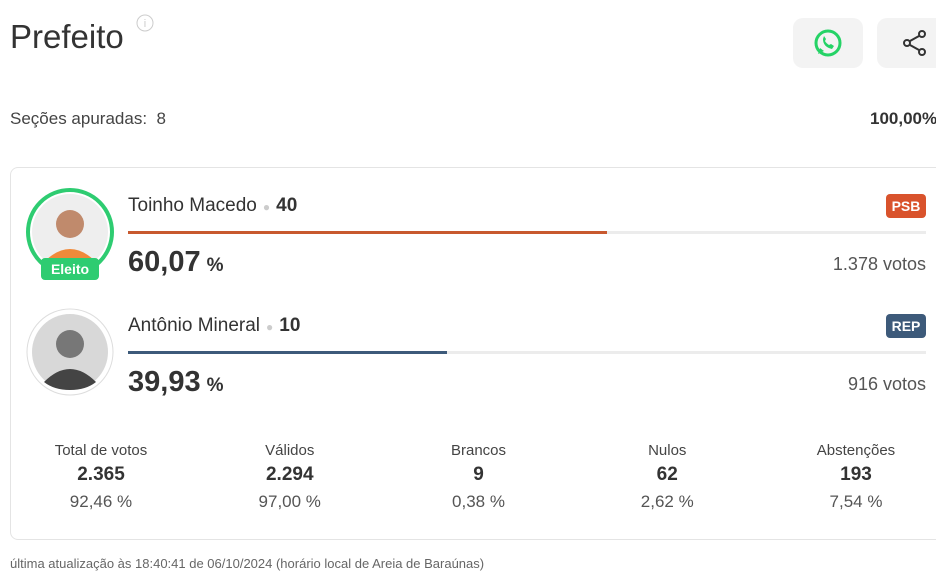  Describe the element at coordinates (101, 501) in the screenshot. I see `stat-percent: 92,46 %` at that location.